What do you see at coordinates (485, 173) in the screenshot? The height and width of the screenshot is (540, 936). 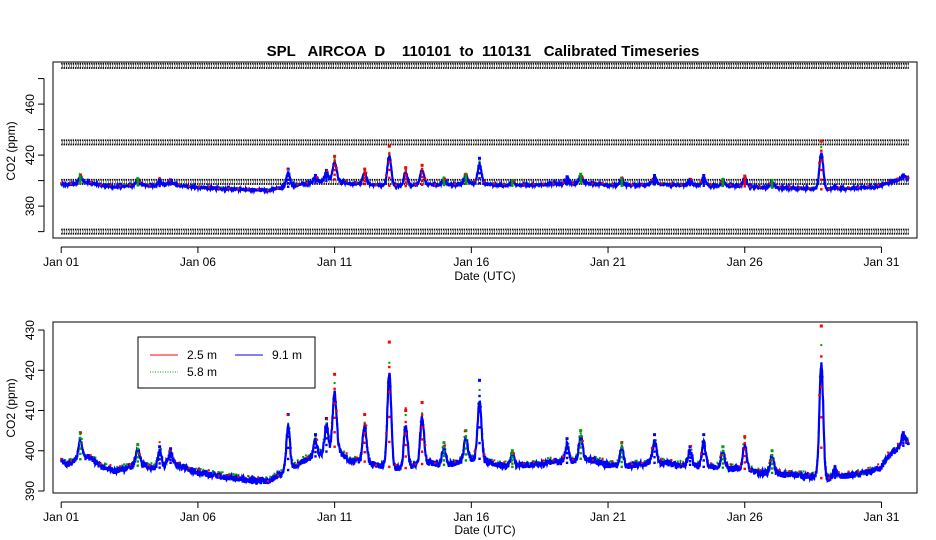 I see `series-9-1m-line` at bounding box center [485, 173].